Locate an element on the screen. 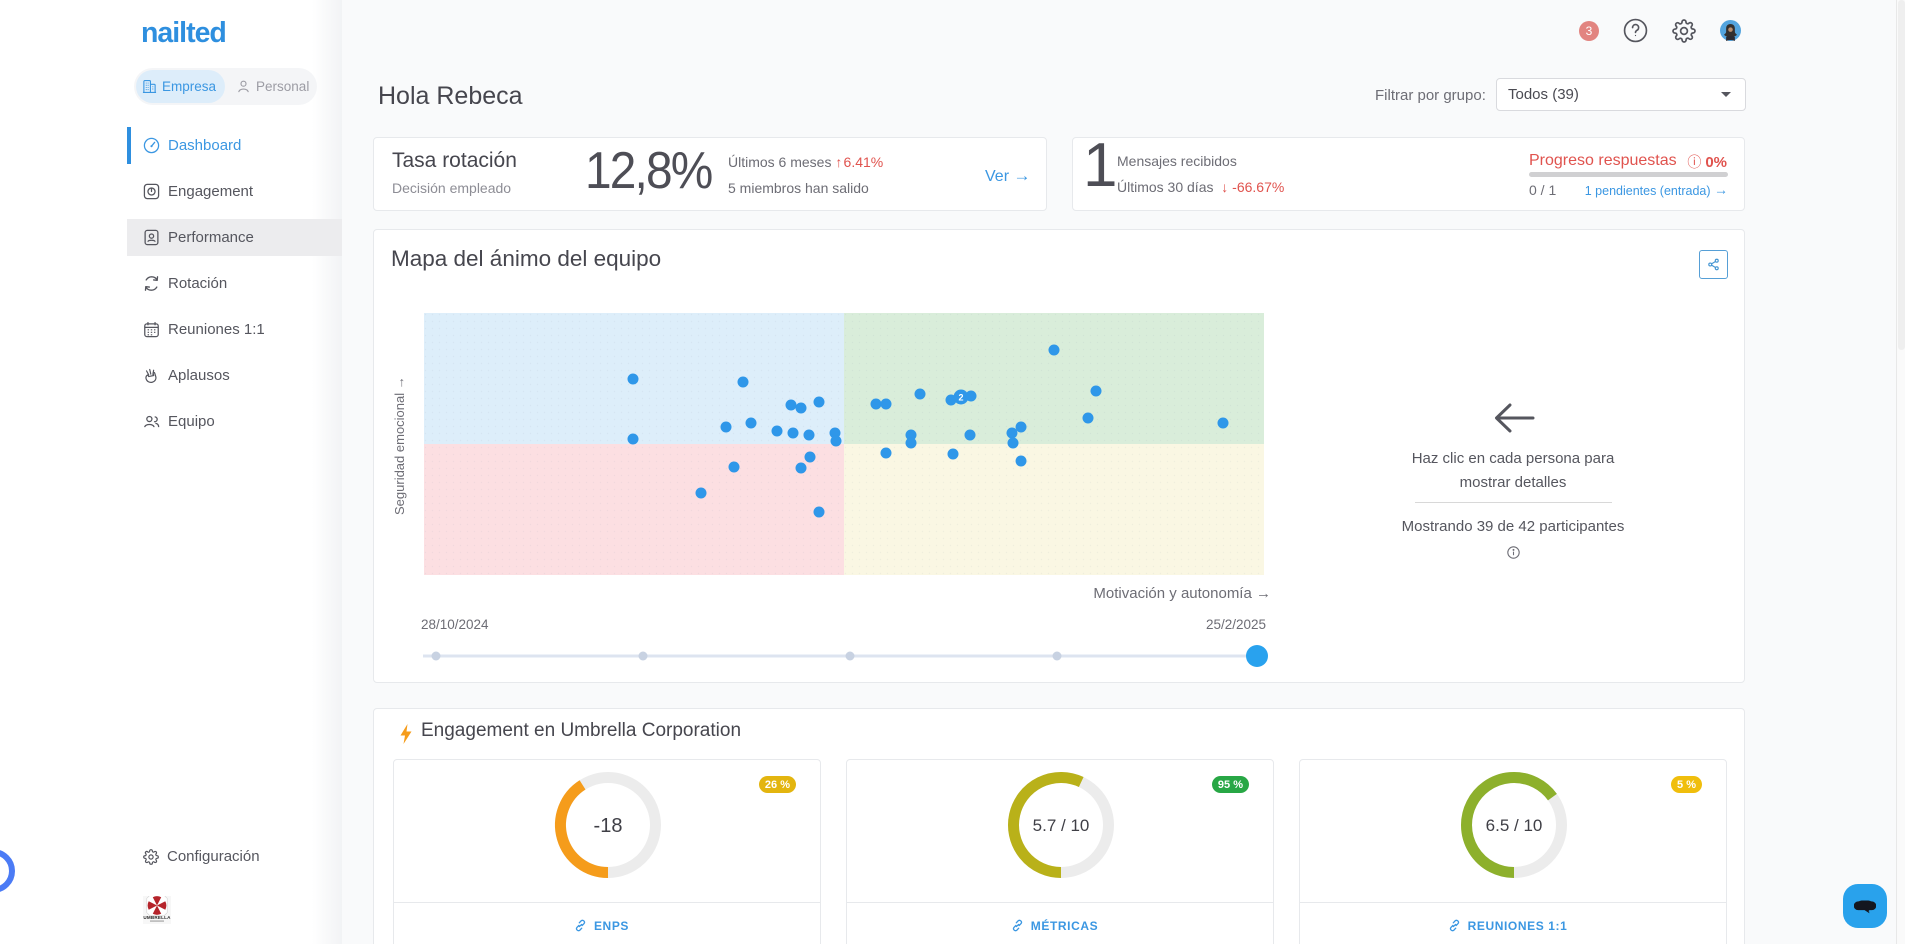  svg-text: 2 is located at coordinates (960, 398).